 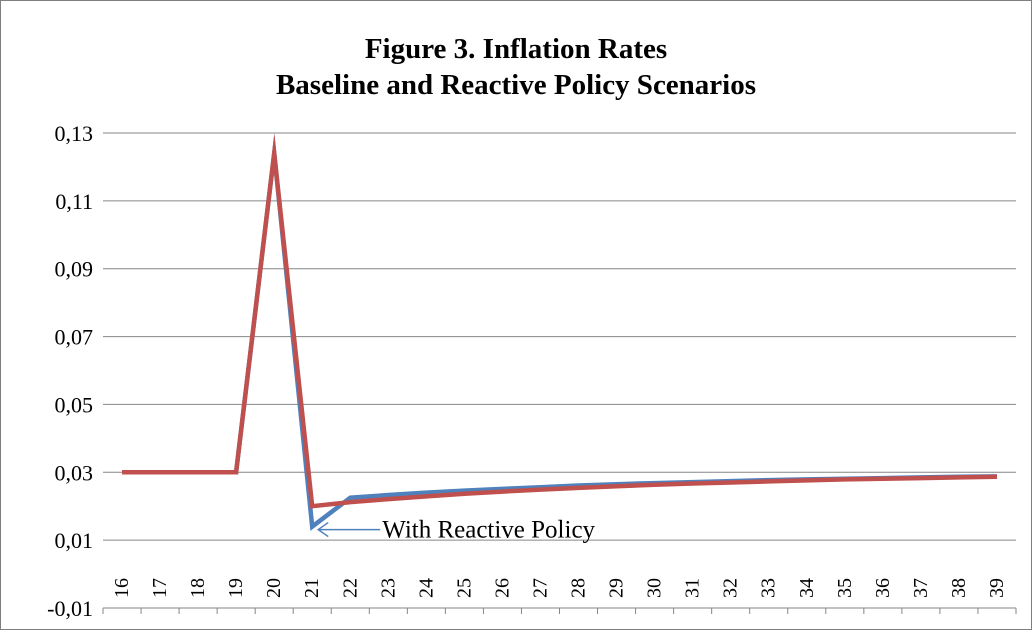 What do you see at coordinates (883, 588) in the screenshot?
I see `x-tick-label: 36` at bounding box center [883, 588].